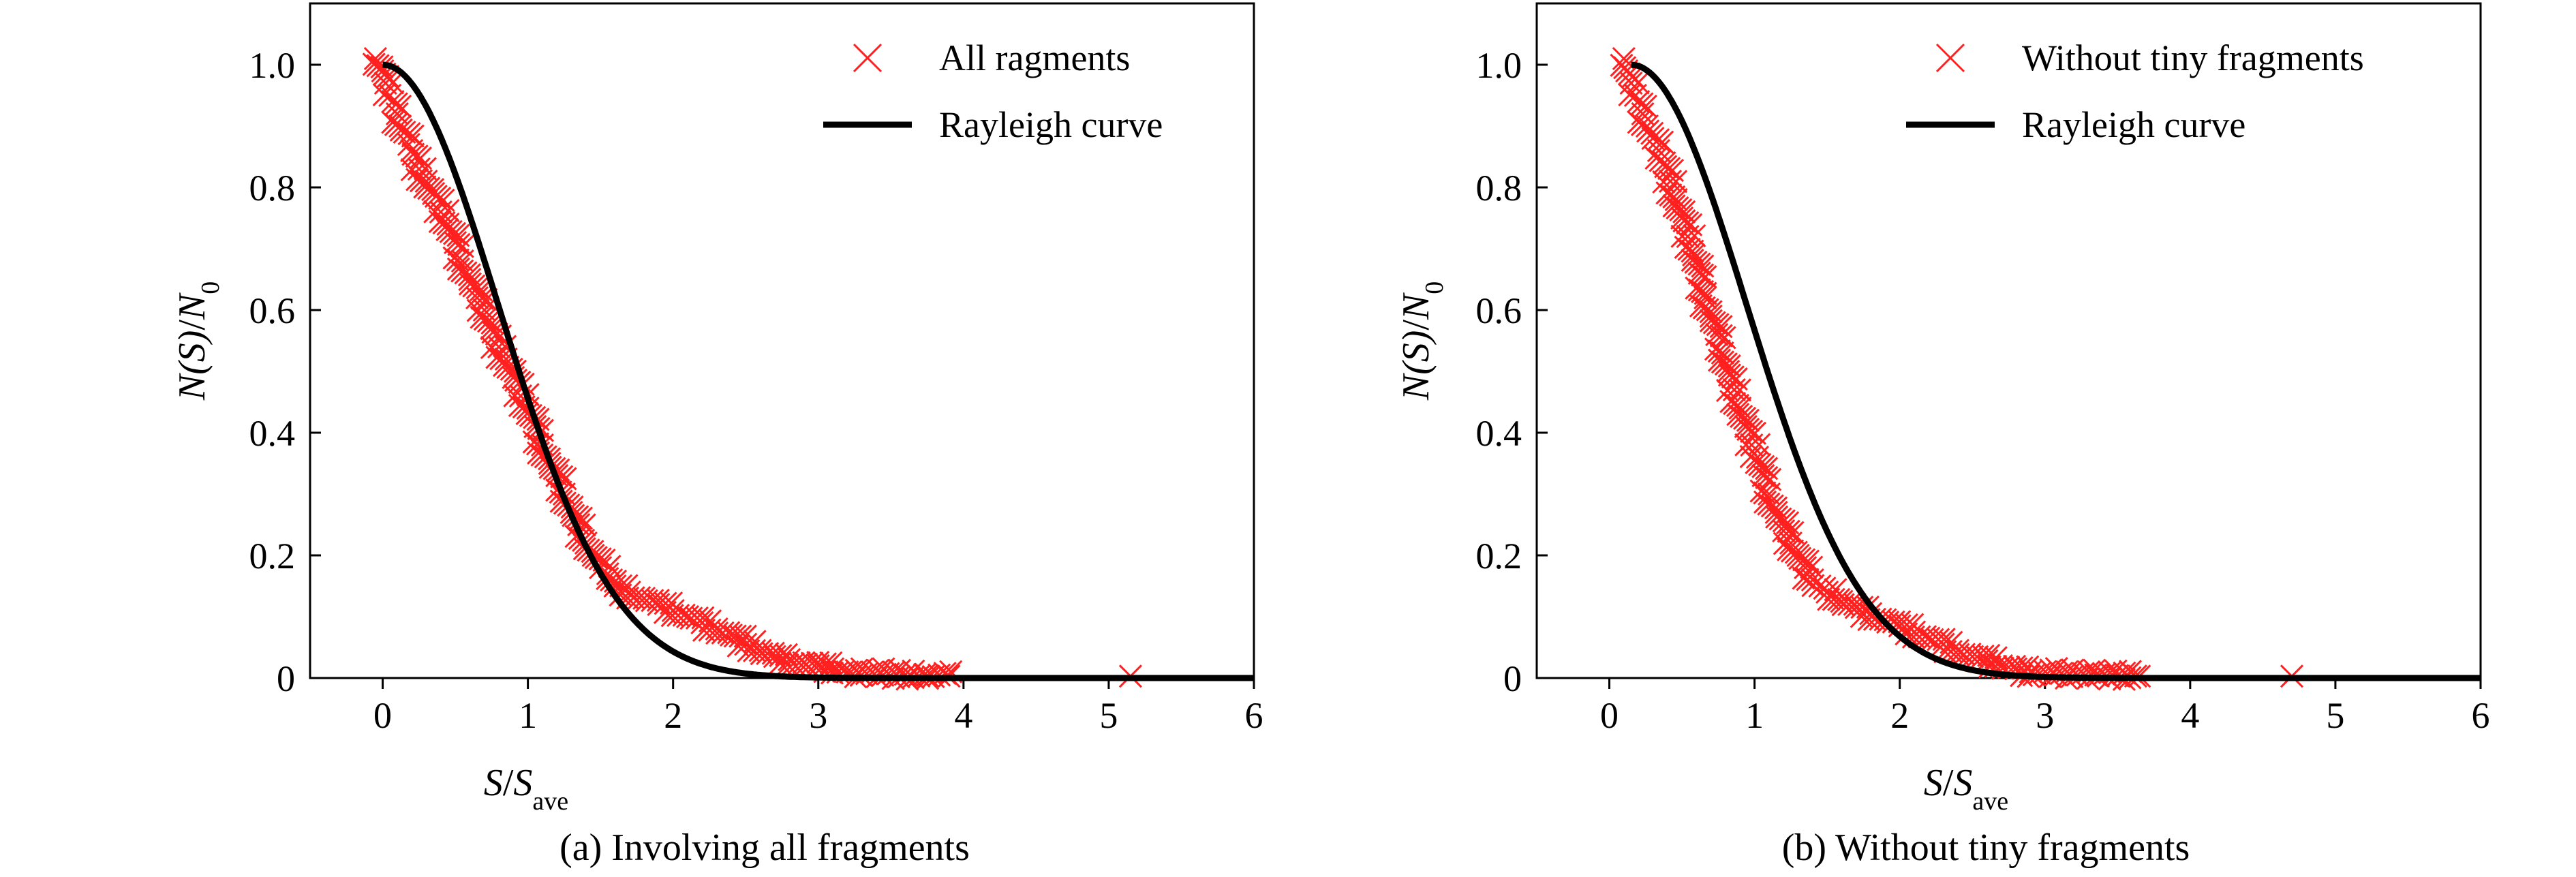  I want to click on legend-marker-scatter-b, so click(1950, 58).